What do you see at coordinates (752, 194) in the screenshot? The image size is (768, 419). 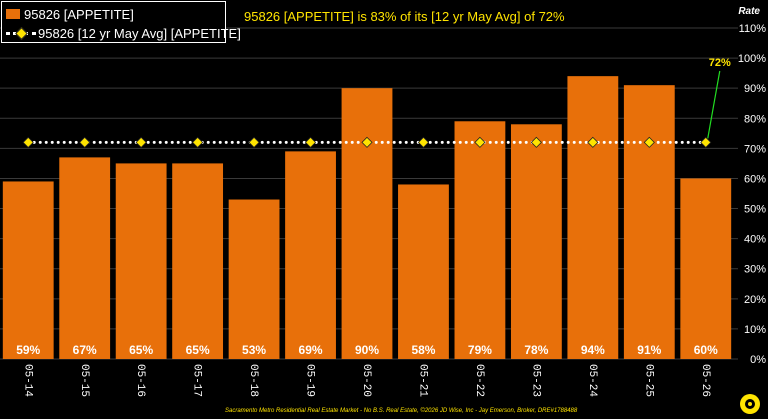 I see `y-axis-ticks: 0% 10% 20% 30% 40% 50% 60% 70% 80% 90% 100% 110%` at bounding box center [752, 194].